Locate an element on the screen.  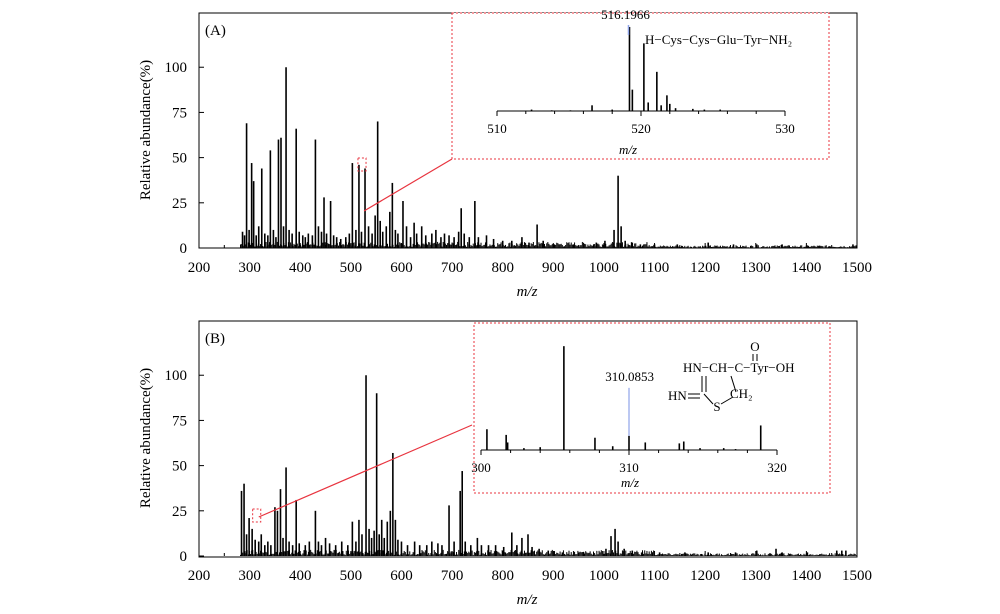
panel-a-x-tick-label: 700 is located at coordinates (452, 268).